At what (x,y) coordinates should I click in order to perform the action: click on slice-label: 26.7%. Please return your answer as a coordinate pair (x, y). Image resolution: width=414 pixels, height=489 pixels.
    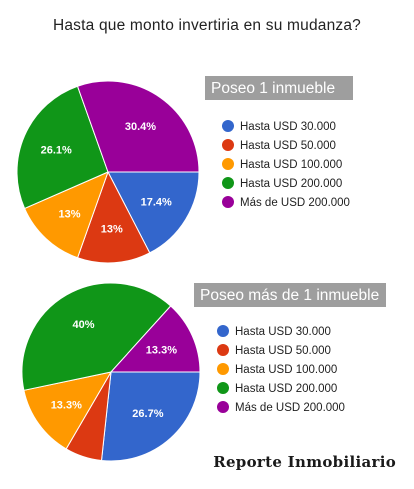
    Looking at the image, I should click on (147, 414).